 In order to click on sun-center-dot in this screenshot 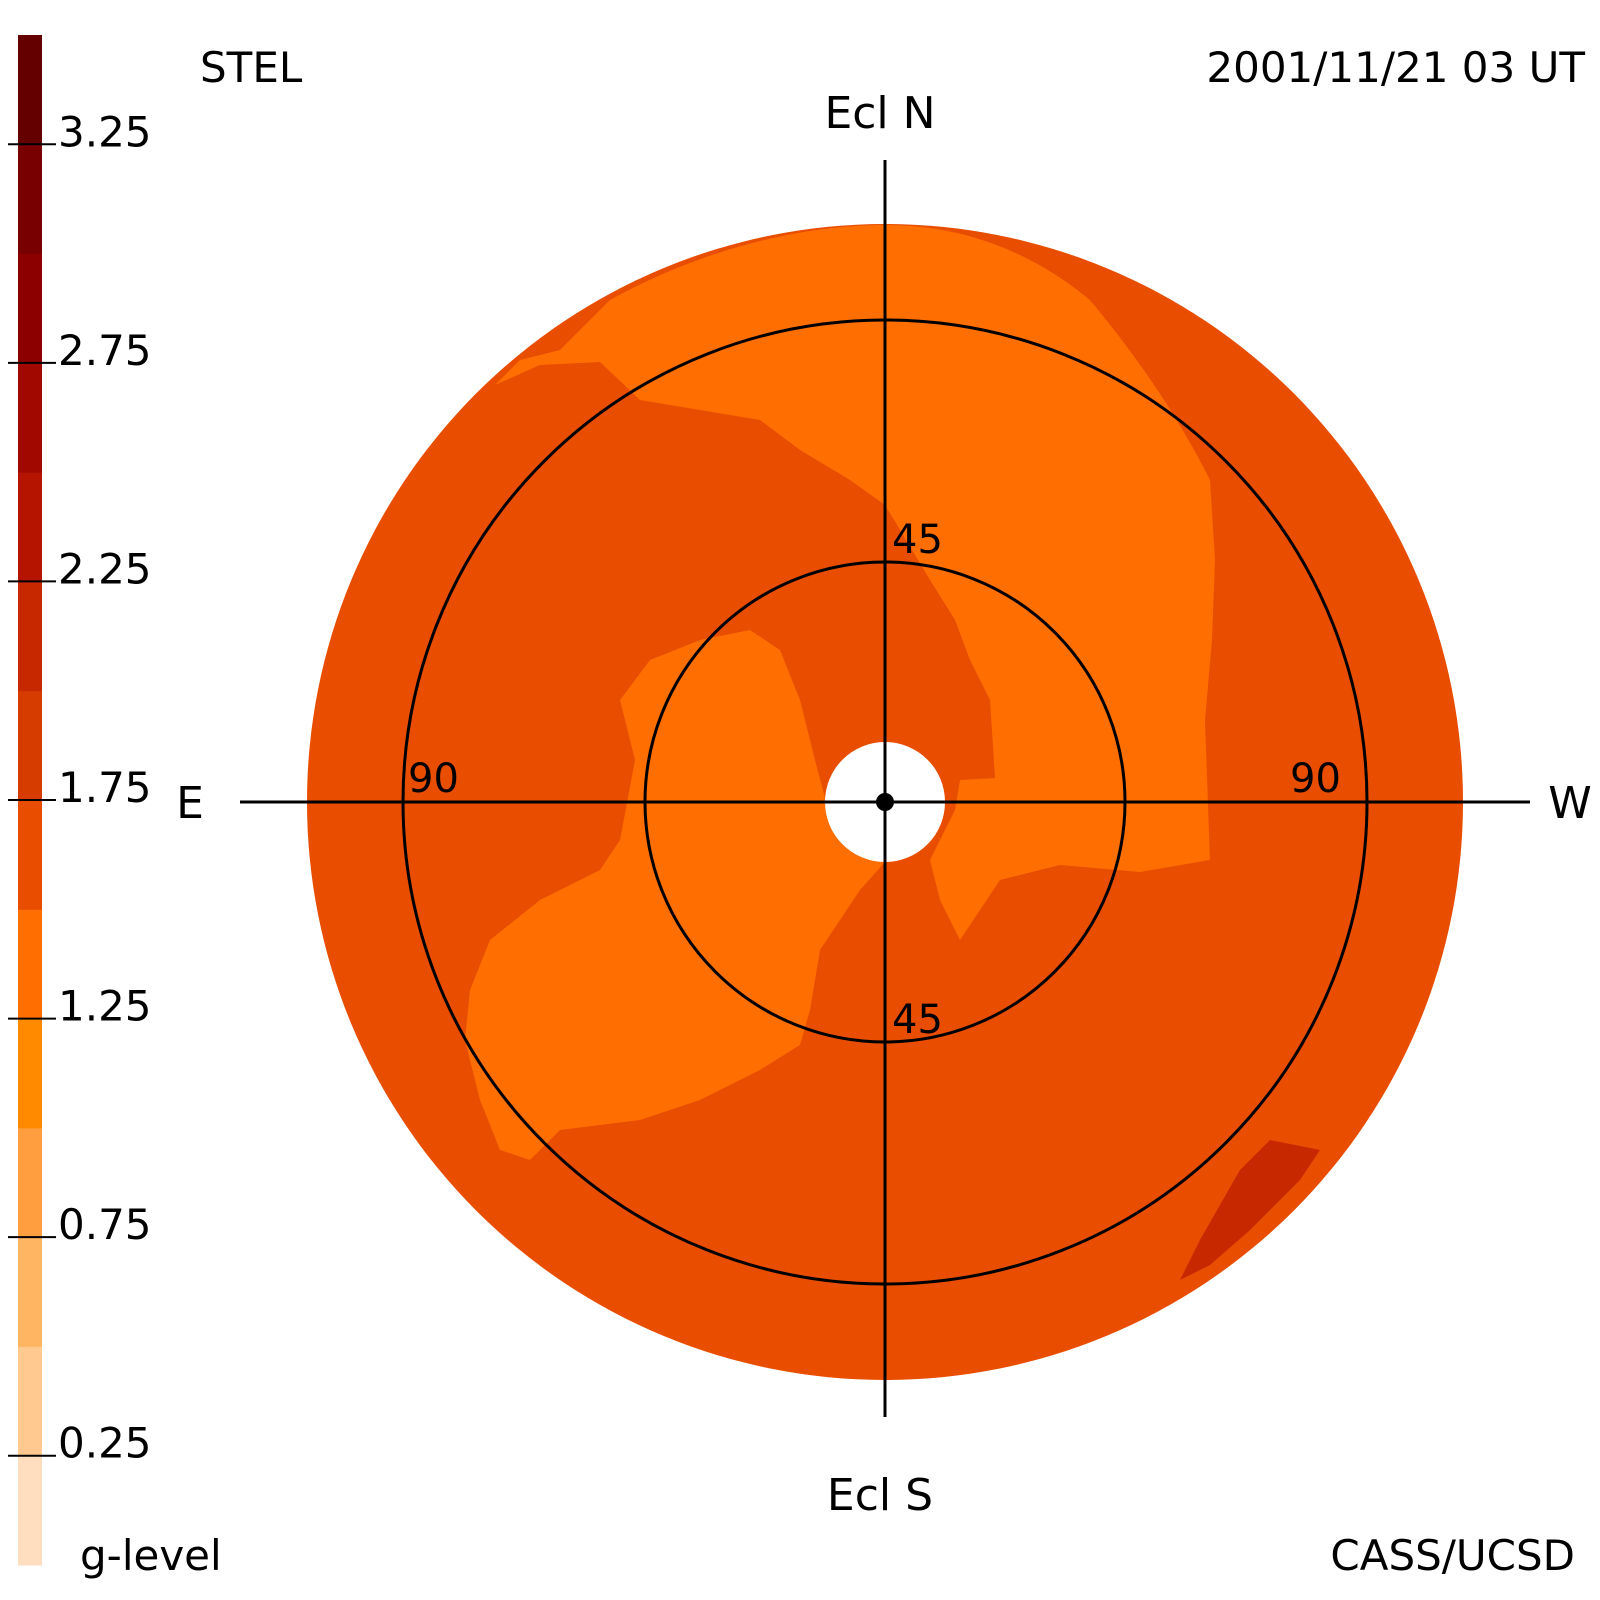, I will do `click(885, 802)`.